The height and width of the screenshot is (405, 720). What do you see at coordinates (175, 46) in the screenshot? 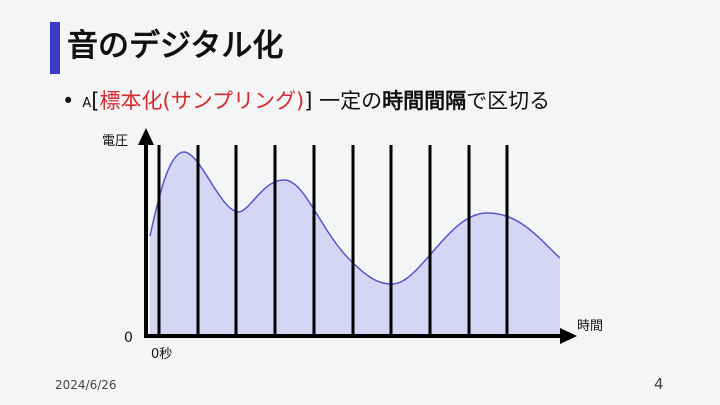
I see `slide-title: 音のデジタル化` at bounding box center [175, 46].